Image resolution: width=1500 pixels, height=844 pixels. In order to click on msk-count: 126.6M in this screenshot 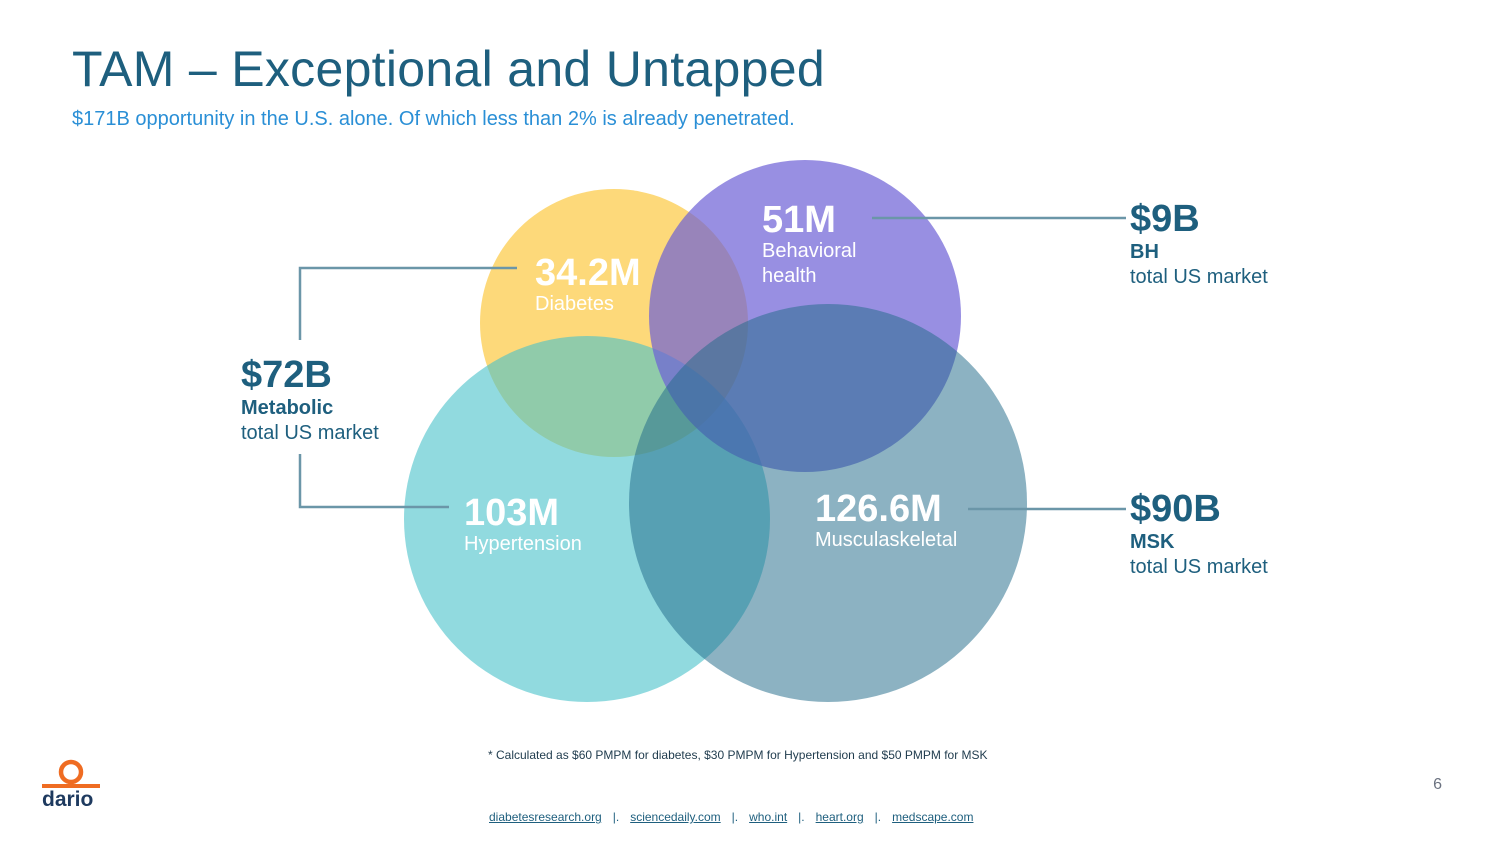, I will do `click(878, 509)`.